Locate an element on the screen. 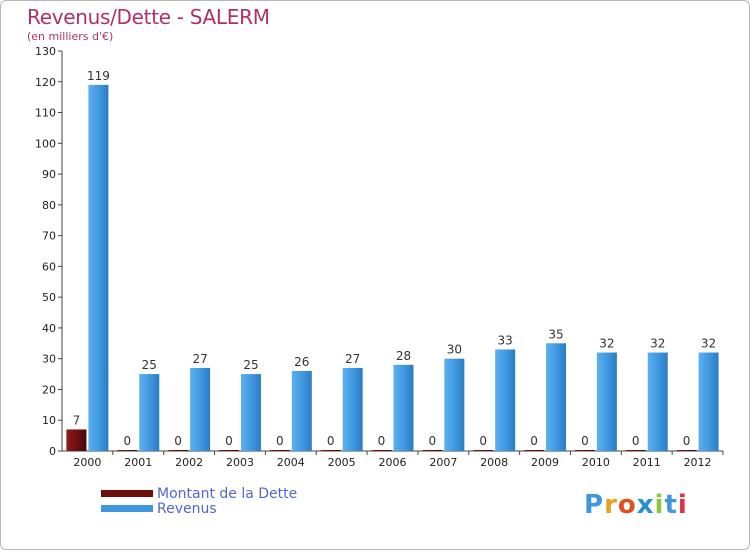 The width and height of the screenshot is (750, 550). y-tick-label: 100 is located at coordinates (45, 143).